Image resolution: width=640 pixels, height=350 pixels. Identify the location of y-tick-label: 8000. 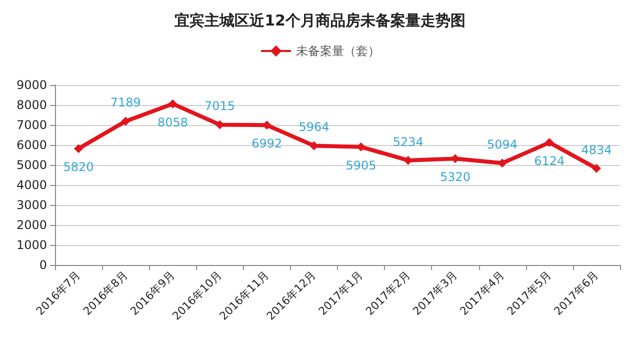
(31, 105).